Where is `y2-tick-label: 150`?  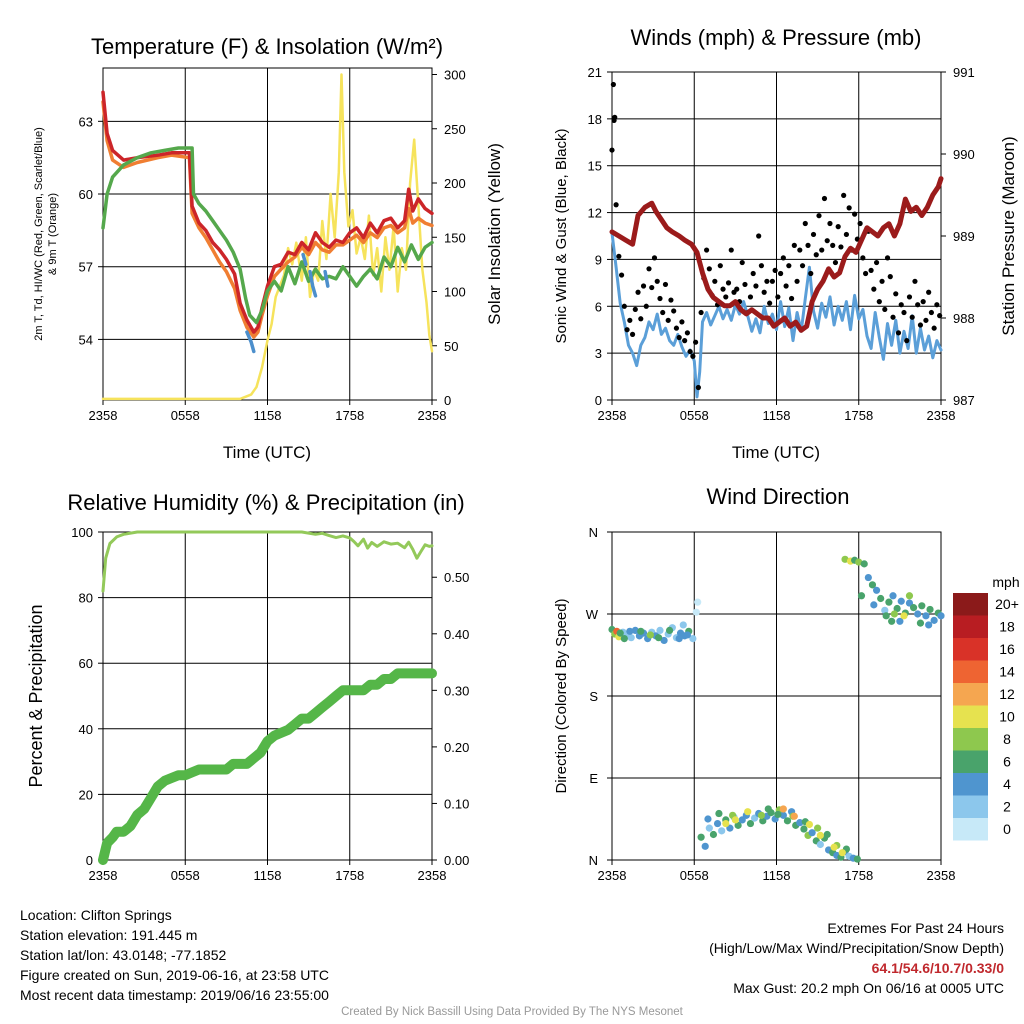
y2-tick-label: 150 is located at coordinates (455, 237).